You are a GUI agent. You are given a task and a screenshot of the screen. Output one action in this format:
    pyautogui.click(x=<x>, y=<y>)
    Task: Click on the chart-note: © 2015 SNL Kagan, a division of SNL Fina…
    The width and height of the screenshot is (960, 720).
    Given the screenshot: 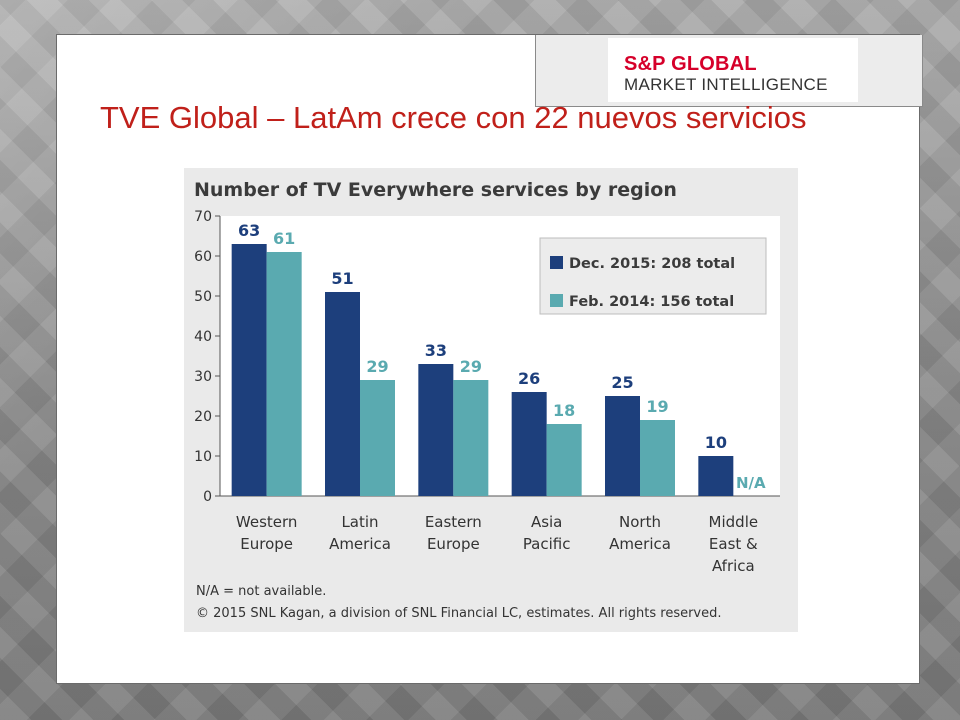 What is the action you would take?
    pyautogui.click(x=459, y=613)
    